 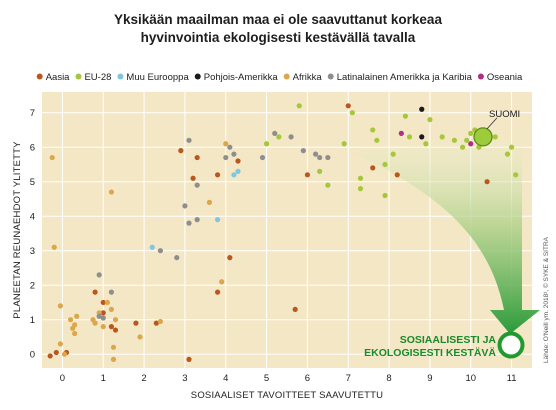 What do you see at coordinates (32, 286) in the screenshot?
I see `y-tick-label: 2` at bounding box center [32, 286].